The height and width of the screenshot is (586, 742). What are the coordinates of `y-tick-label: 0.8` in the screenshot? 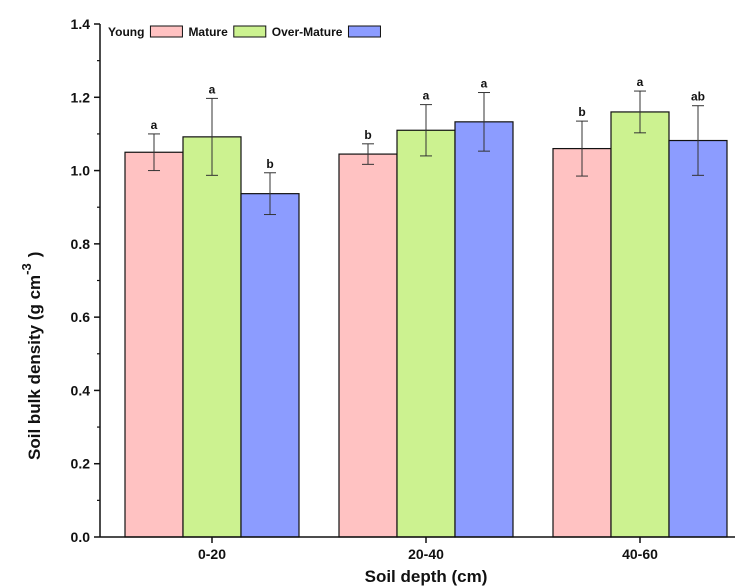 It's located at (81, 244).